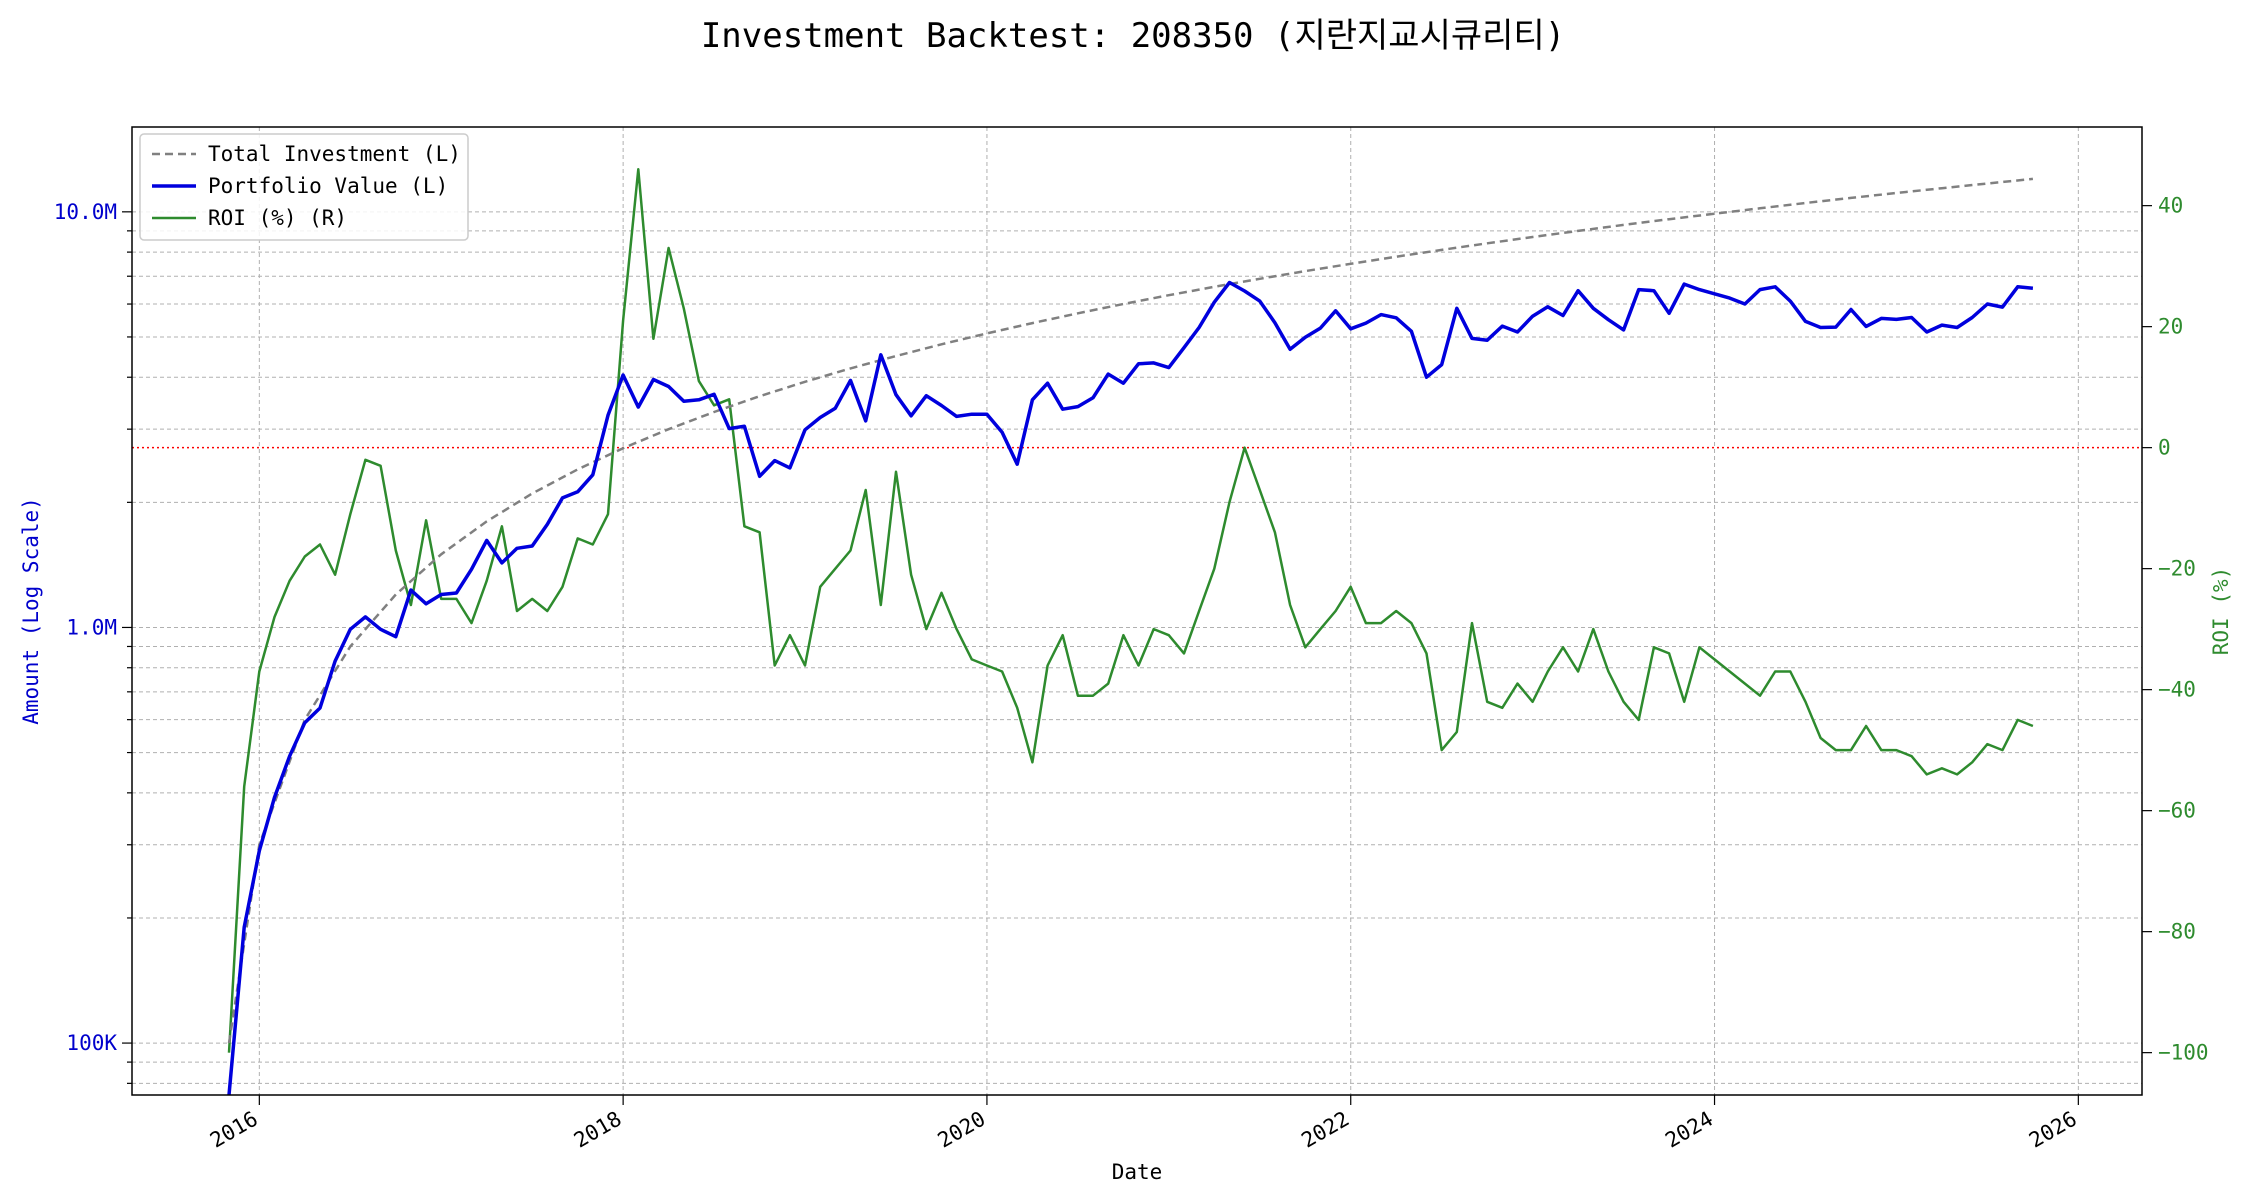 Image resolution: width=2250 pixels, height=1200 pixels. I want to click on y-axis-label-left: Amount (Log Scale), so click(31, 611).